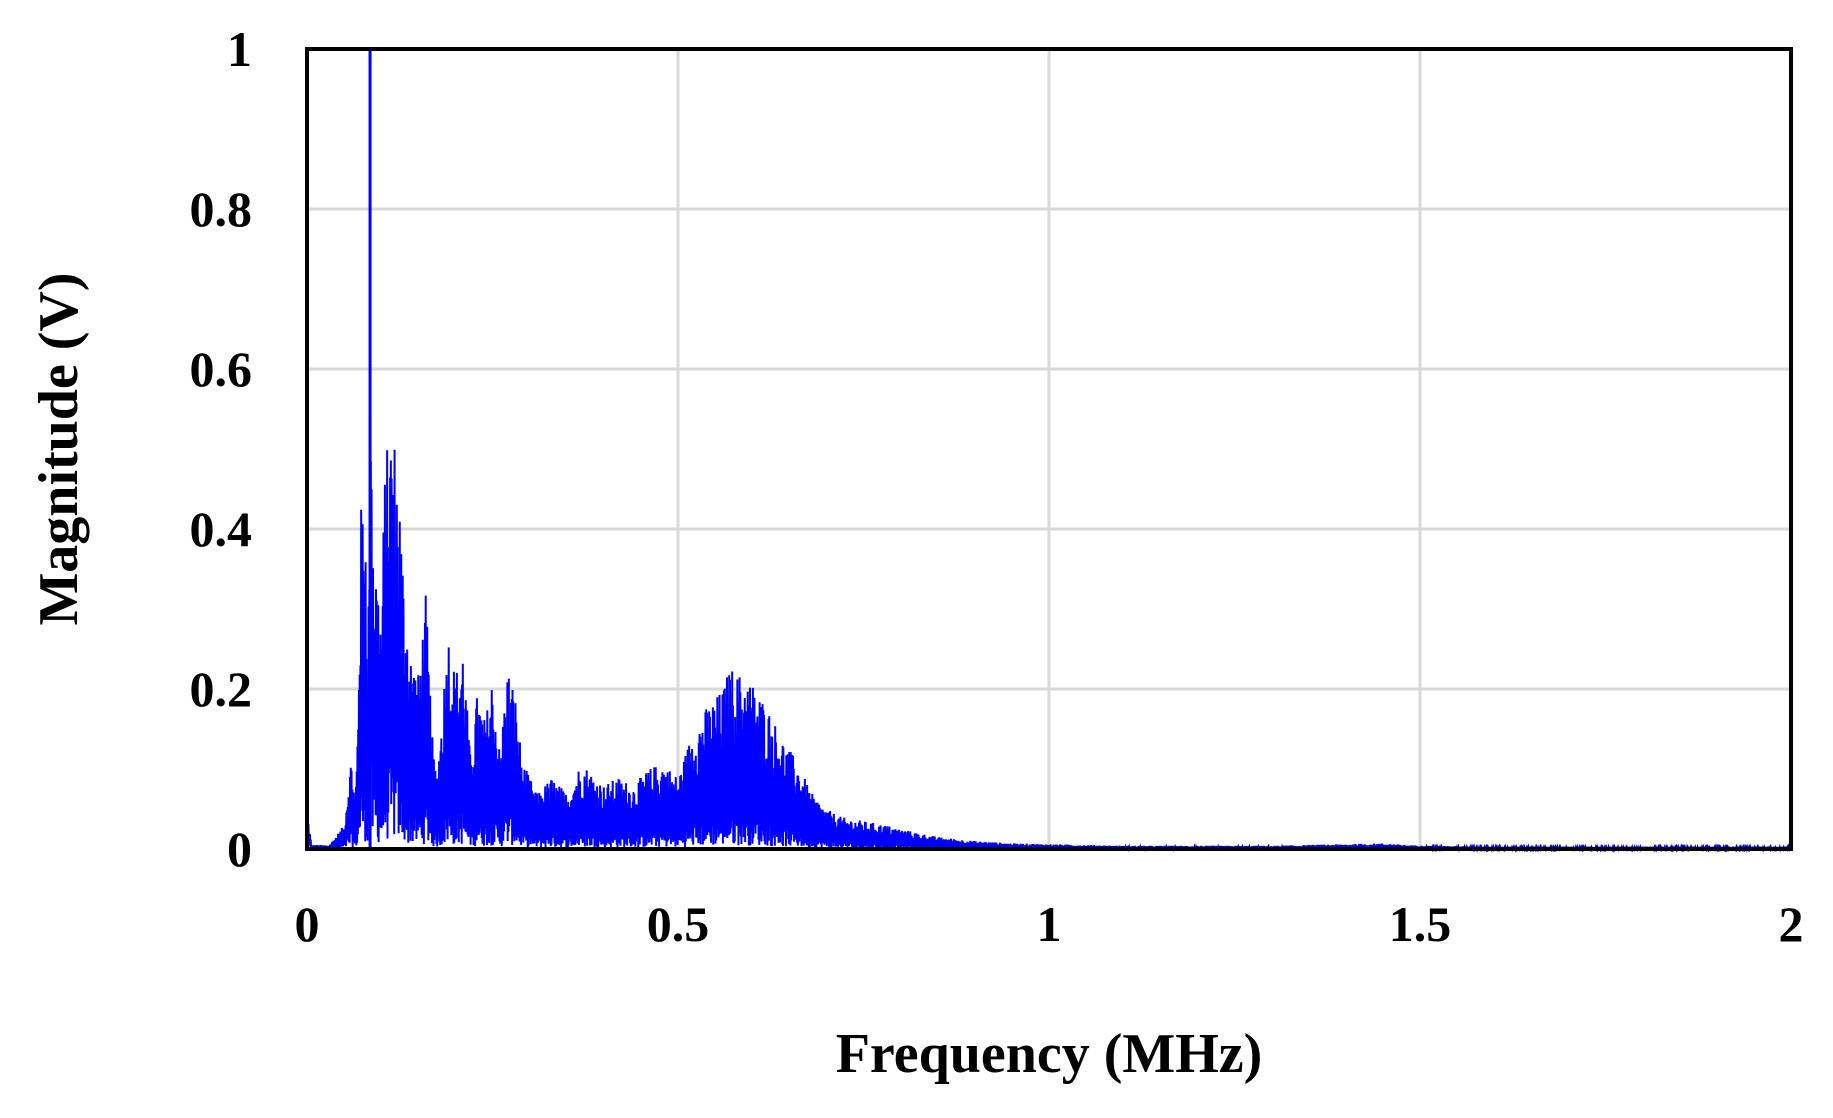  I want to click on y-tick-labels: 0 0.2 0.4 0.6 0.8 1, so click(221, 449).